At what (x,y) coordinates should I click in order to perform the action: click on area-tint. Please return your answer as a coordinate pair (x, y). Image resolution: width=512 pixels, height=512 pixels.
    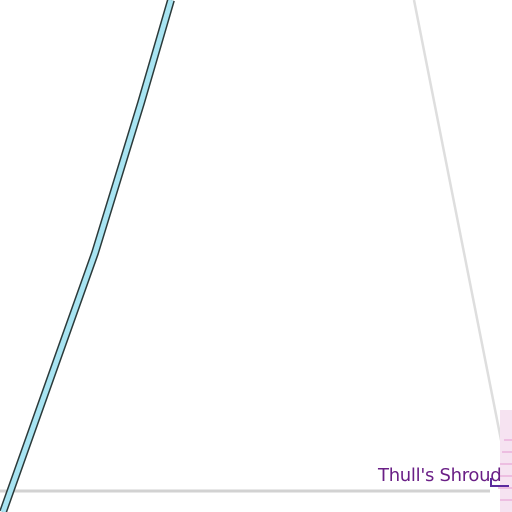
    Looking at the image, I should click on (505, 461).